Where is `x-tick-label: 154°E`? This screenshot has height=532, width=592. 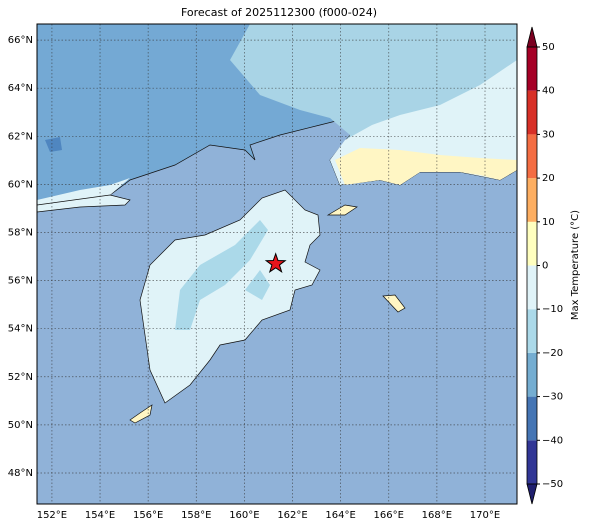 x-tick-label: 154°E is located at coordinates (100, 515).